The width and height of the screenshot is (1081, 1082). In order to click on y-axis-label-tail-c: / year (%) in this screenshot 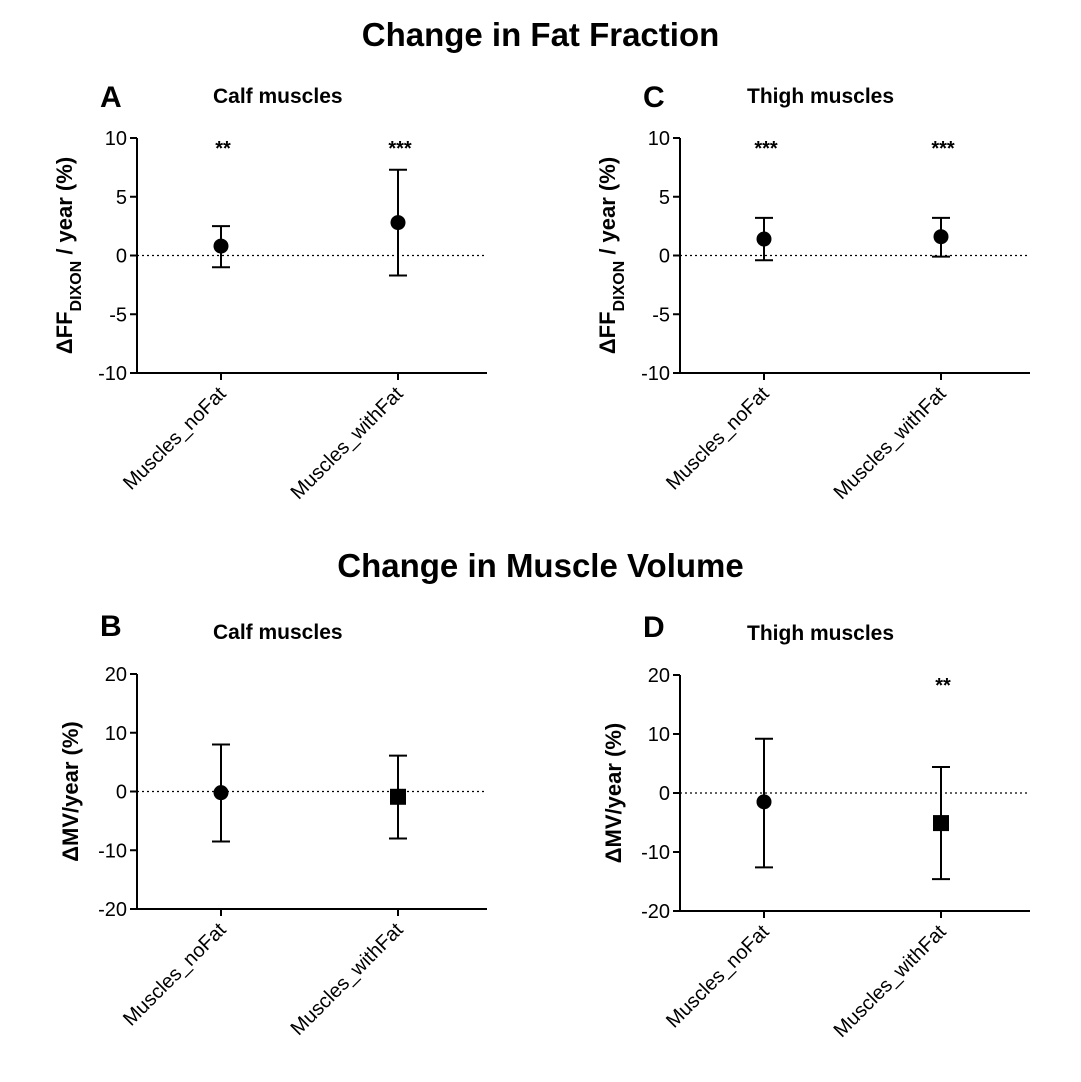, I will do `click(607, 209)`.